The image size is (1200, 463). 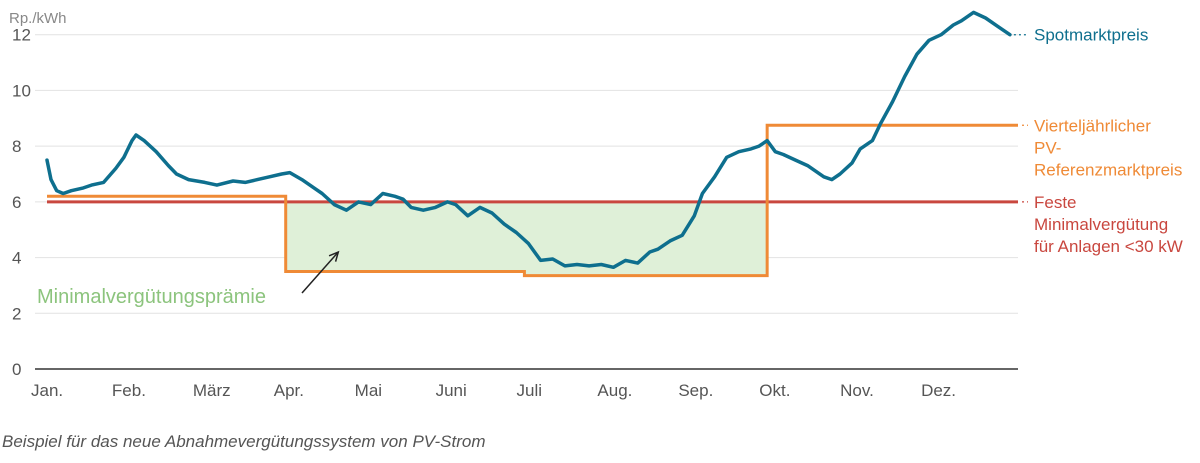 I want to click on feste-label-line: für Anlagen <30 kW, so click(x=1108, y=246).